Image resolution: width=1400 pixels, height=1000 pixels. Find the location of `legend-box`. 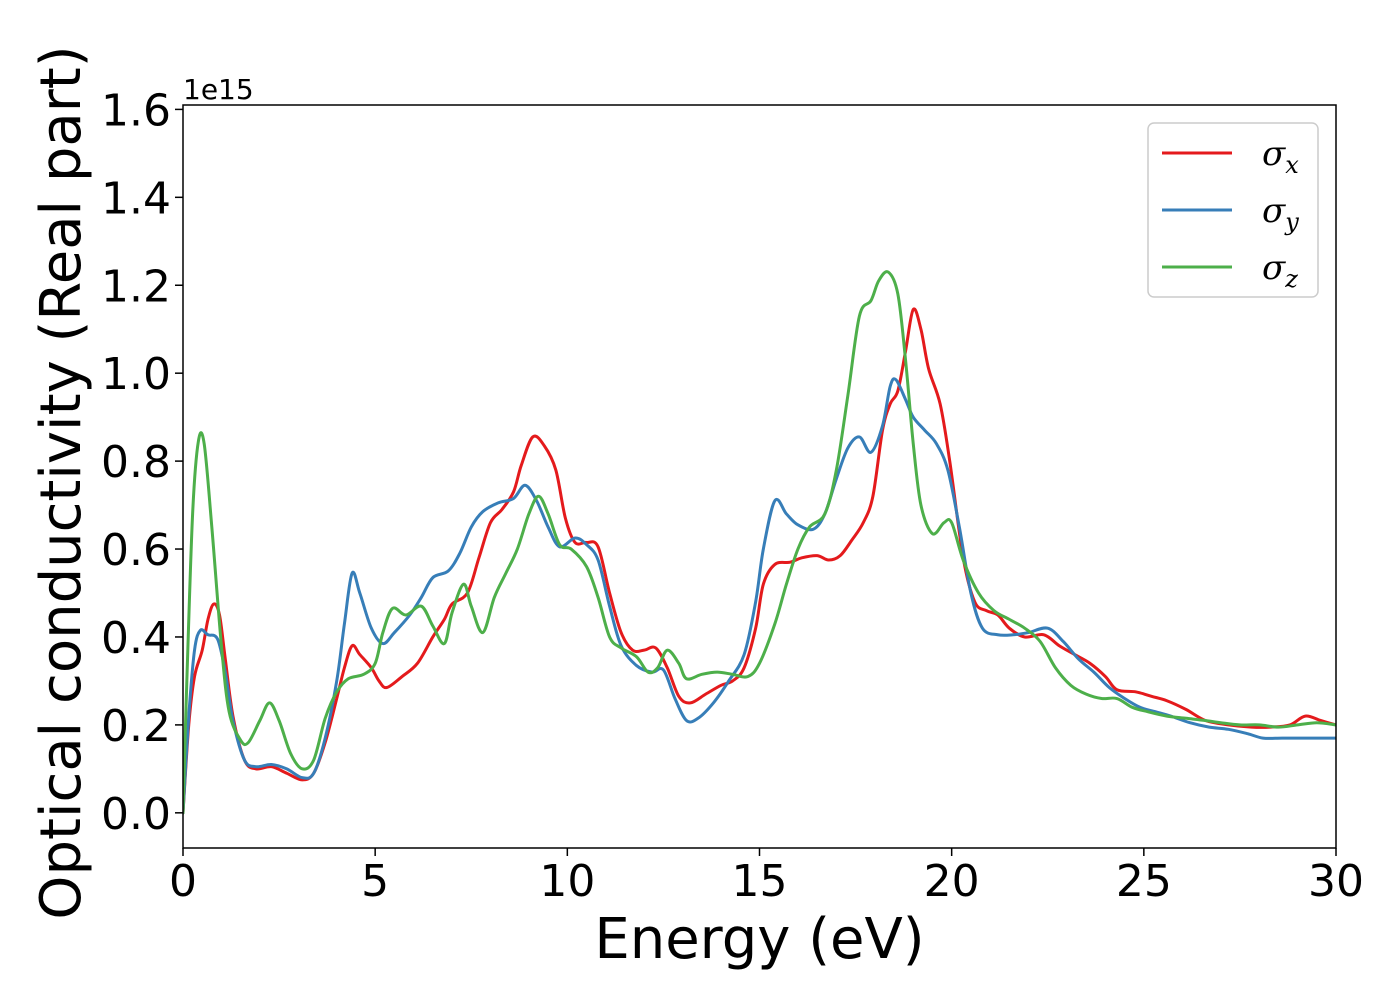

legend-box is located at coordinates (1233, 210).